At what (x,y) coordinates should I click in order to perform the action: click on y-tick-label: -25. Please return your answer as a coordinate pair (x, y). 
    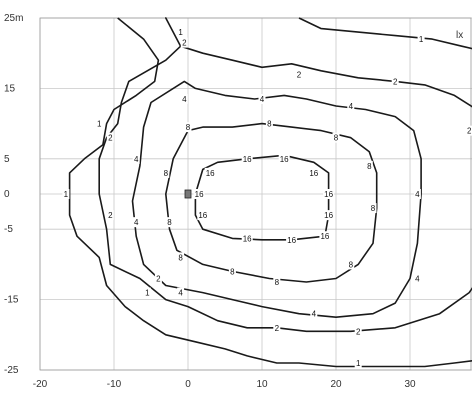
    Looking at the image, I should click on (11, 370).